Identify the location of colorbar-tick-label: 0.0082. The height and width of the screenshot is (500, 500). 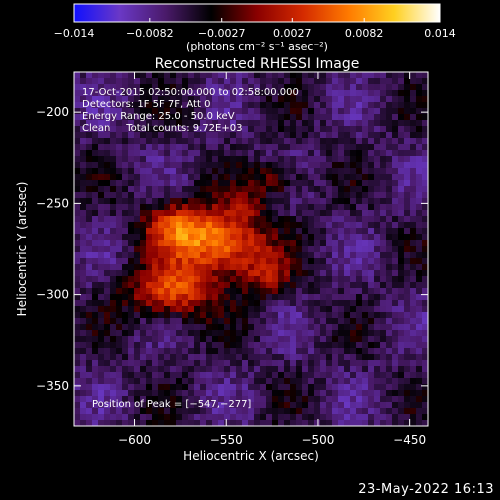
(364, 33).